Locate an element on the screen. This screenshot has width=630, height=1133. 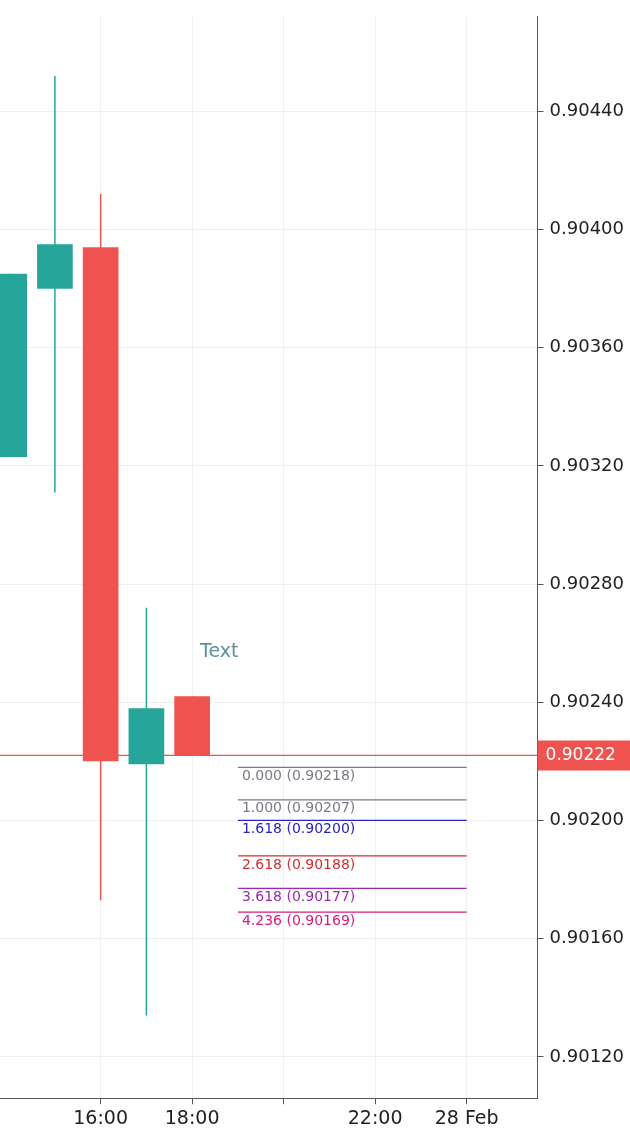
ref-line-label: 1.618 (0.90200) is located at coordinates (298, 828).